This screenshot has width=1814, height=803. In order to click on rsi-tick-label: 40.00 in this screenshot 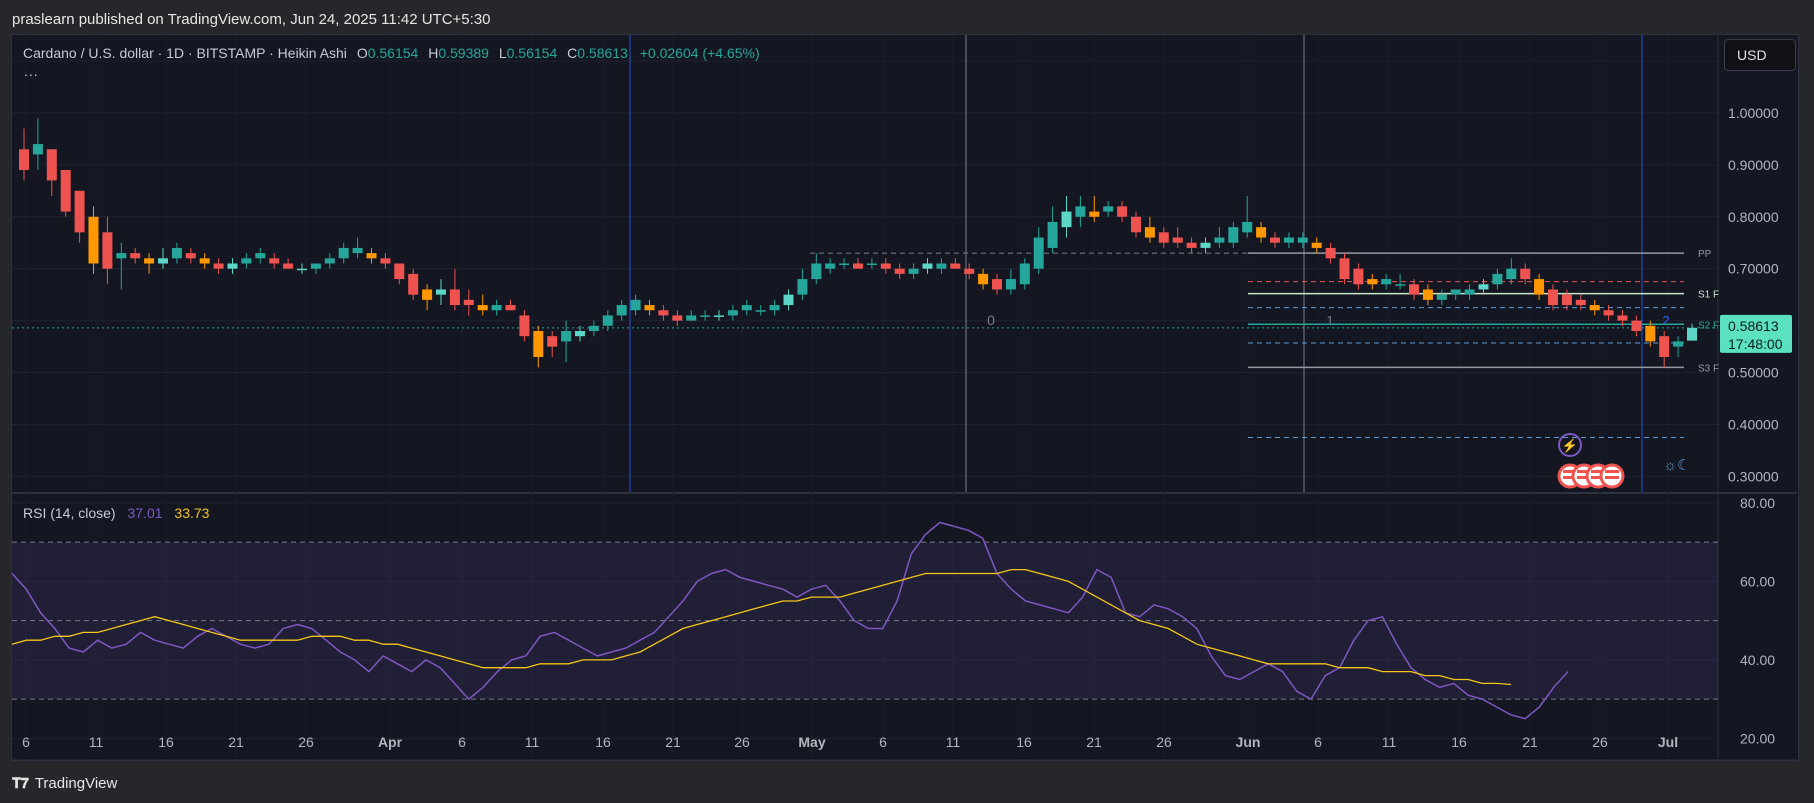, I will do `click(1757, 660)`.